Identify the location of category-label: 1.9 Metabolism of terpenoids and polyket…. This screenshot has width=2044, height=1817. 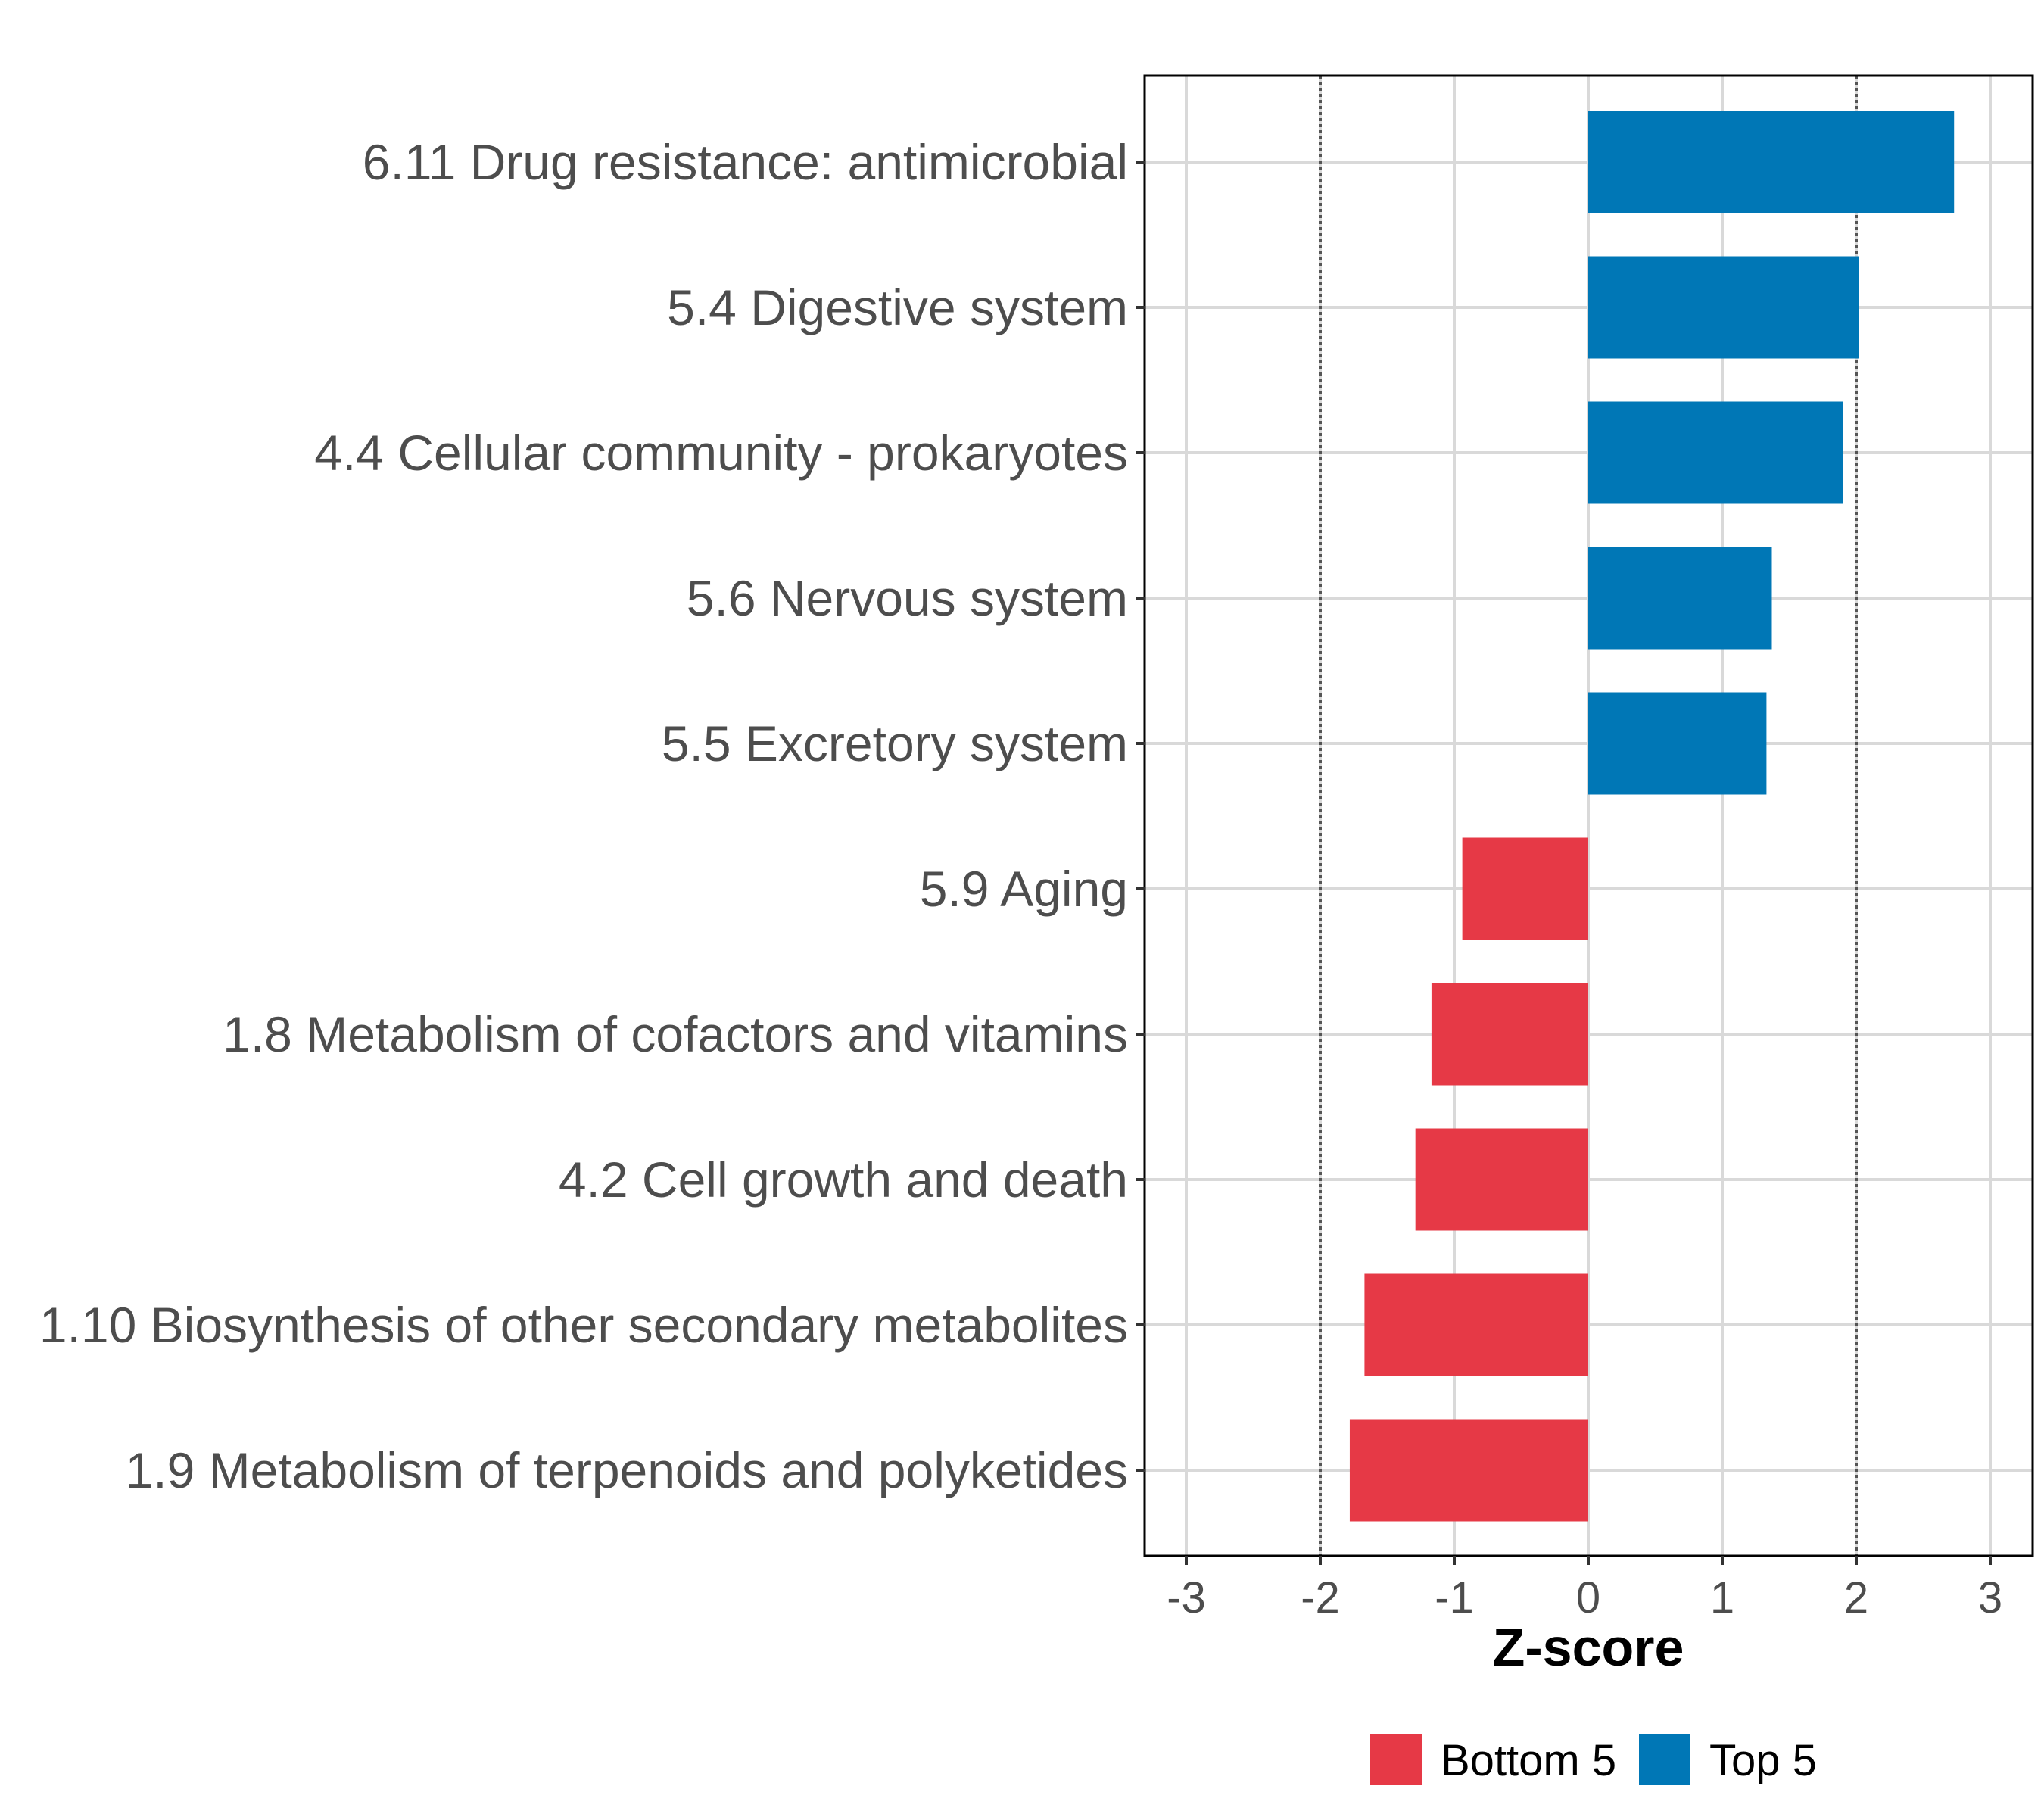
(627, 1470).